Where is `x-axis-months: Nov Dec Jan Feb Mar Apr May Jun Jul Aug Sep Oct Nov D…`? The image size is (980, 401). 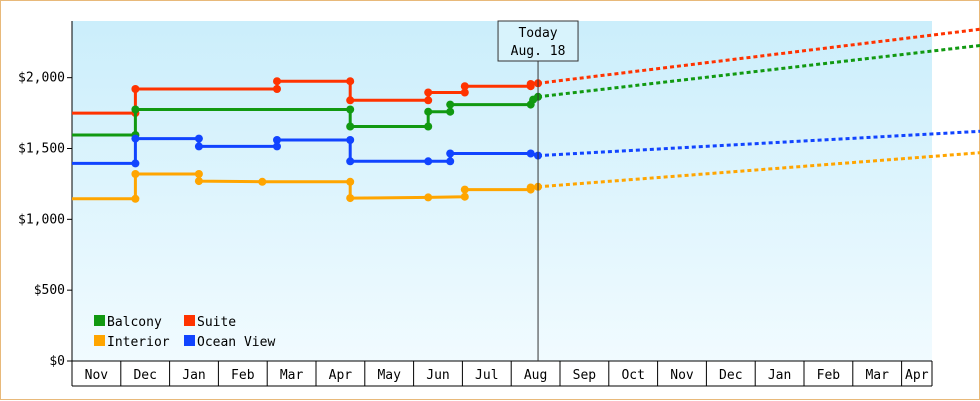
x-axis-months: Nov Dec Jan Feb Mar Apr May Jun Jul Aug Sep Oct Nov D… is located at coordinates (502, 374).